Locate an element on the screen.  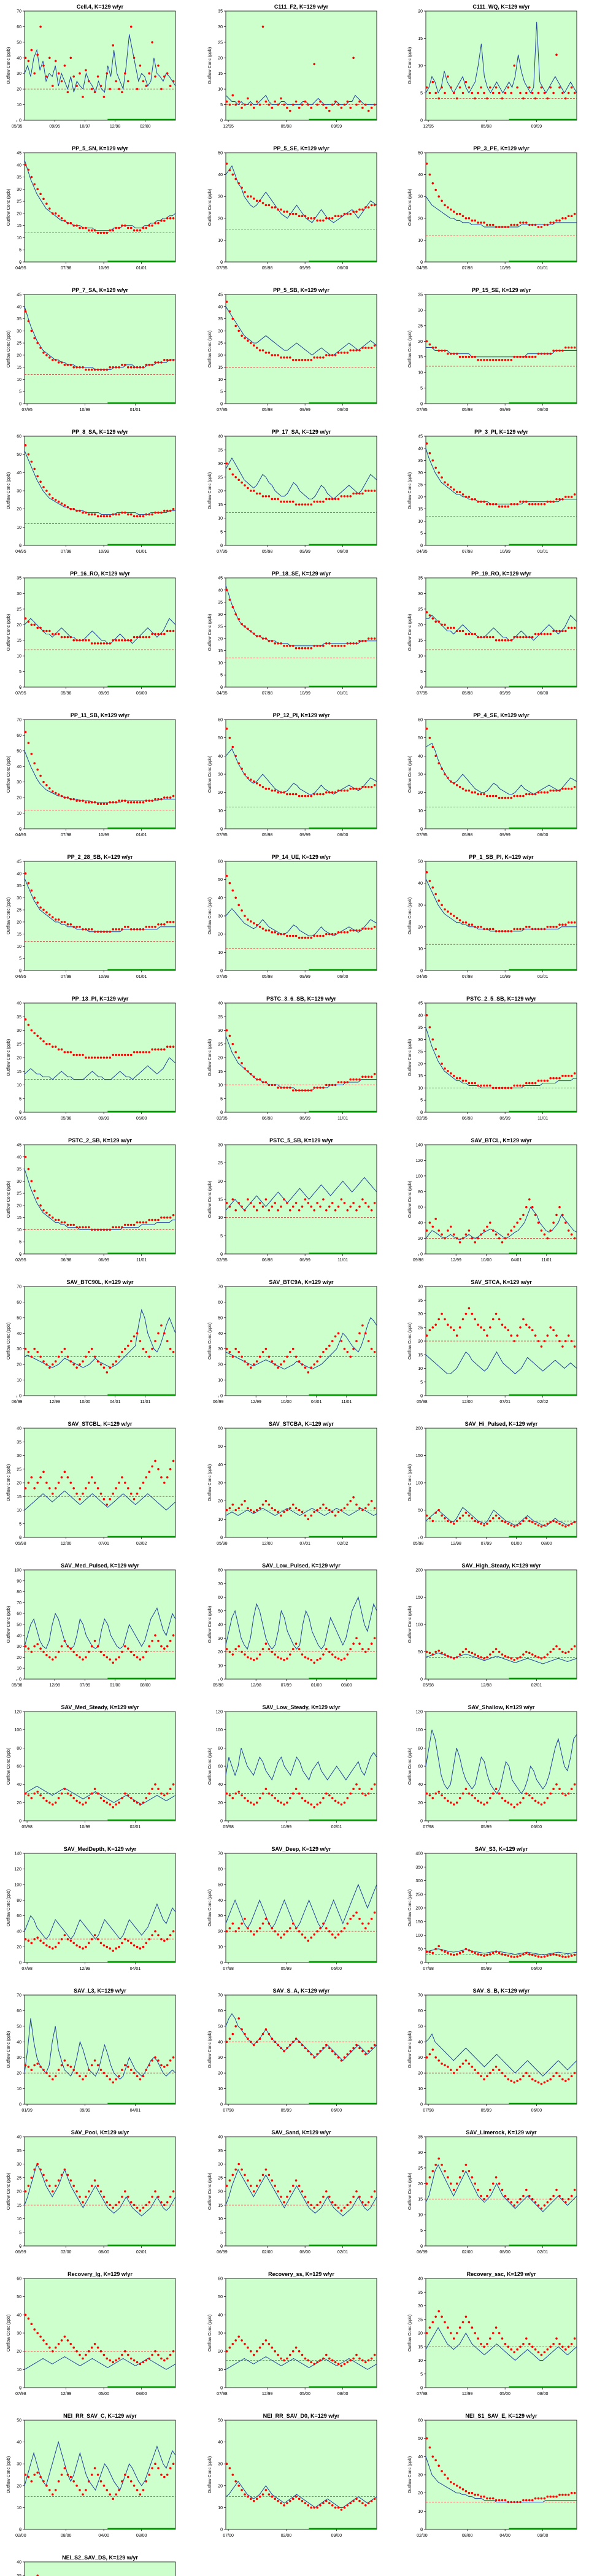
x-tick-label: 01/01 is located at coordinates (135, 410).